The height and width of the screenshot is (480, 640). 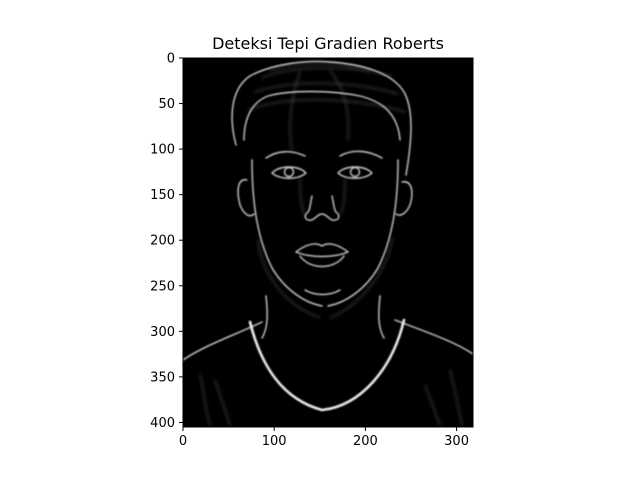 I want to click on y-tick-label: 0, so click(x=171, y=59).